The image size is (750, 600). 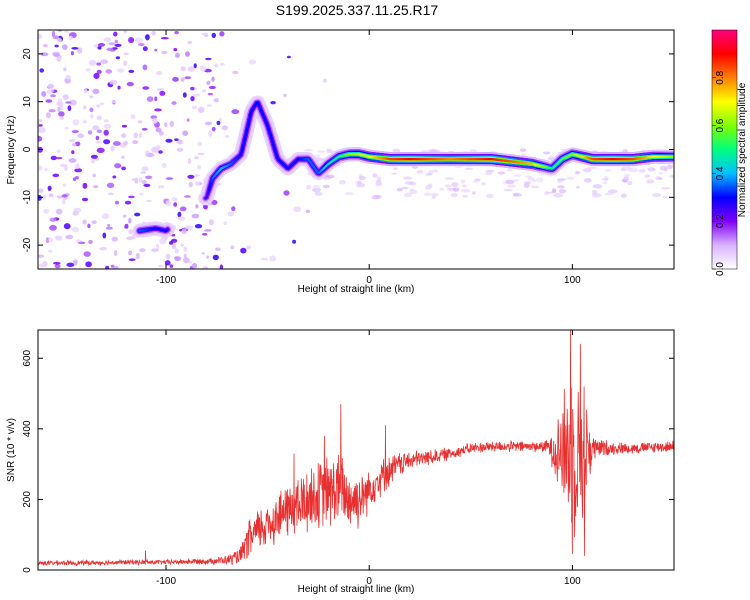 I want to click on spectrogram-y-tick-label: 10, so click(x=27, y=102).